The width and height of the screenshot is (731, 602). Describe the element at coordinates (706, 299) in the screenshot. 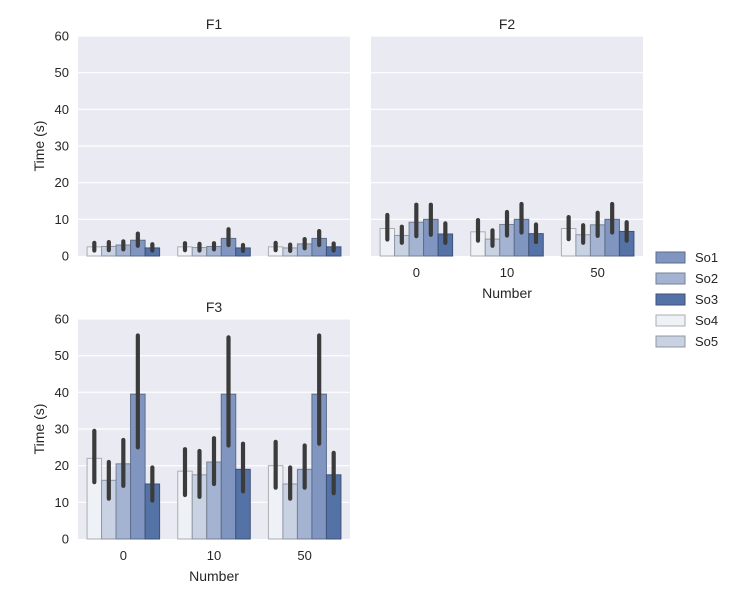

I see `legend-label-so3: So3` at that location.